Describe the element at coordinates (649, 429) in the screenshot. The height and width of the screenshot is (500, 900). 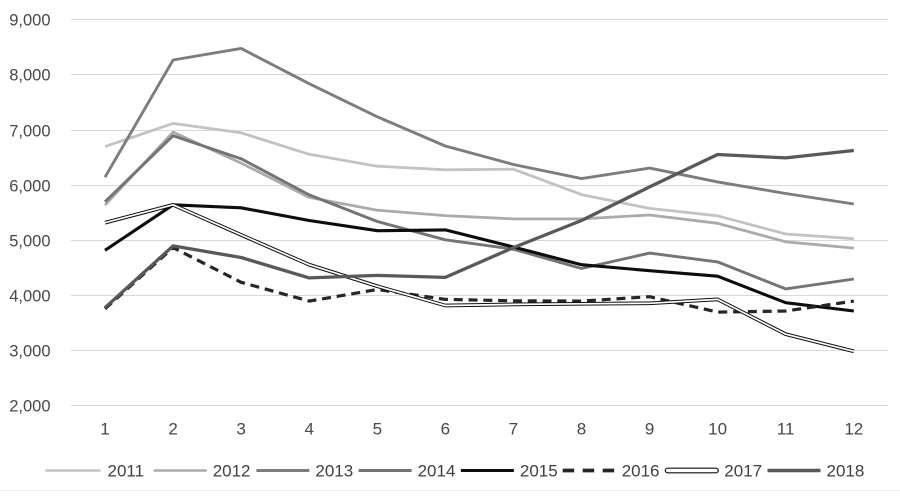
I see `svg-text: 9` at that location.